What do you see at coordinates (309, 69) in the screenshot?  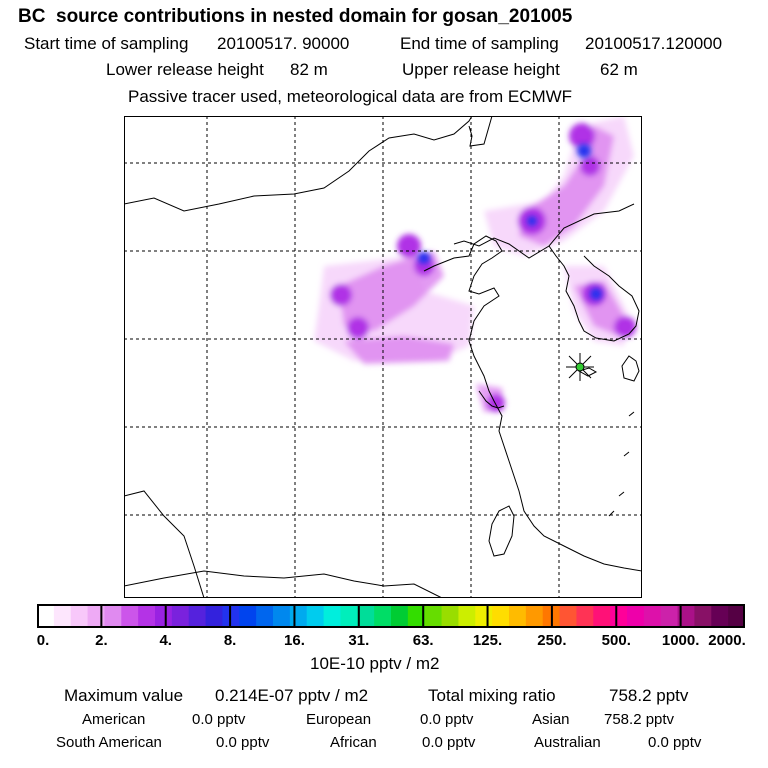 I see `lower-release-value: 82 m` at bounding box center [309, 69].